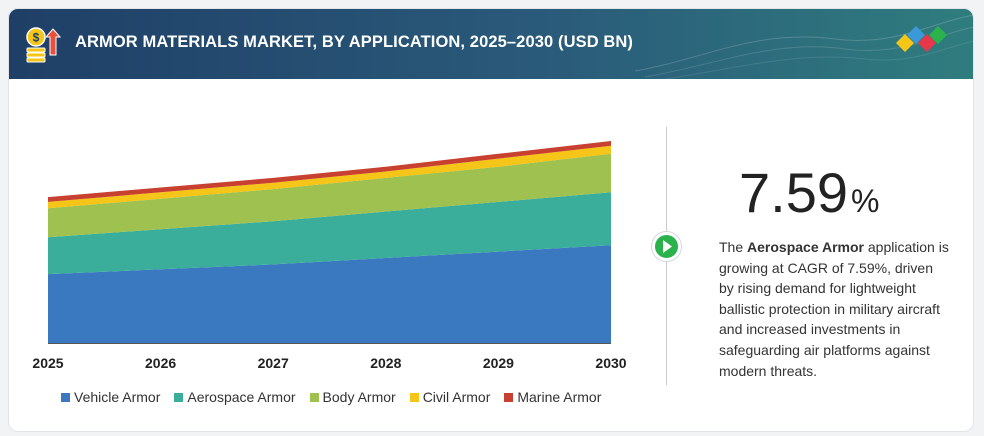 The image size is (984, 436). I want to click on area-aerospace-armor, so click(329, 233).